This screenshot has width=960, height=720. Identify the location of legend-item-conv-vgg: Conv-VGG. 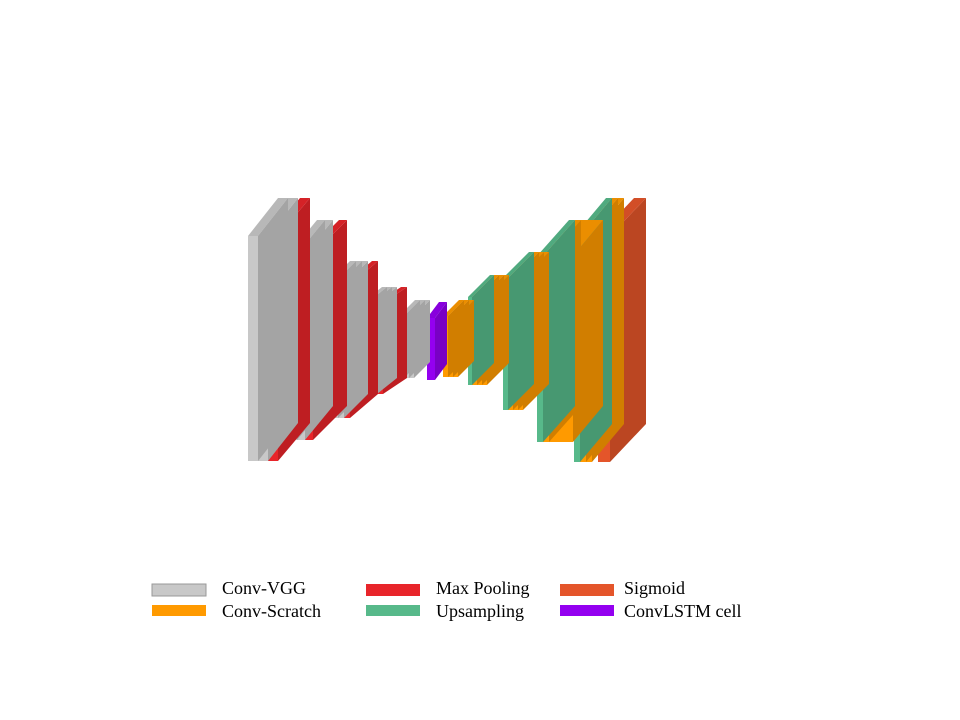
(228, 588).